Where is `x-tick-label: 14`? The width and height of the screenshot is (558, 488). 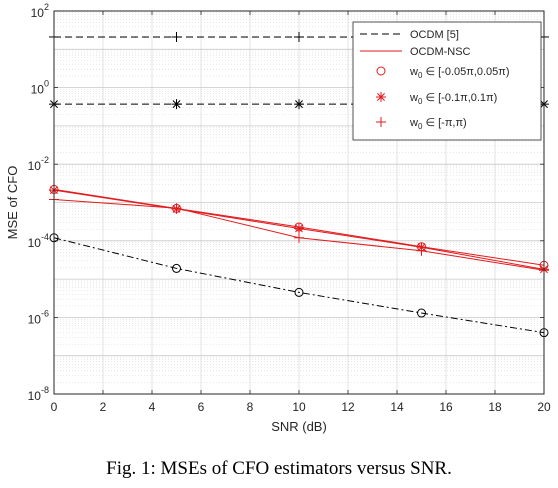 x-tick-label: 14 is located at coordinates (397, 407).